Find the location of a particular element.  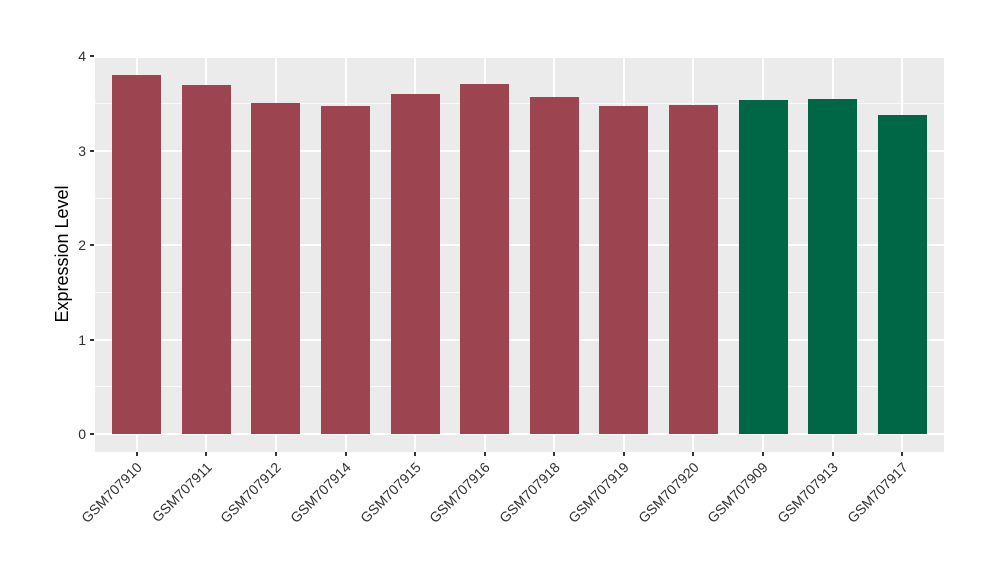

x-tick-mark-GSM707915 is located at coordinates (415, 454).